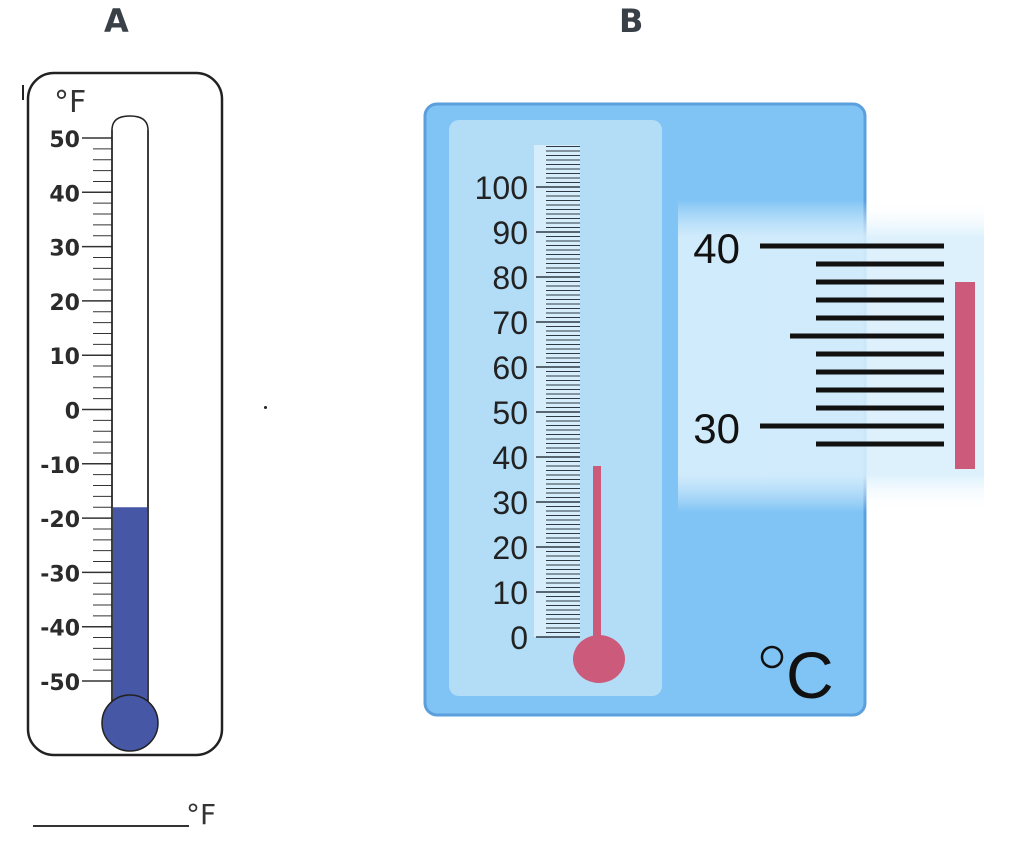  What do you see at coordinates (510, 368) in the screenshot?
I see `thermometer-b-tick-label: 60` at bounding box center [510, 368].